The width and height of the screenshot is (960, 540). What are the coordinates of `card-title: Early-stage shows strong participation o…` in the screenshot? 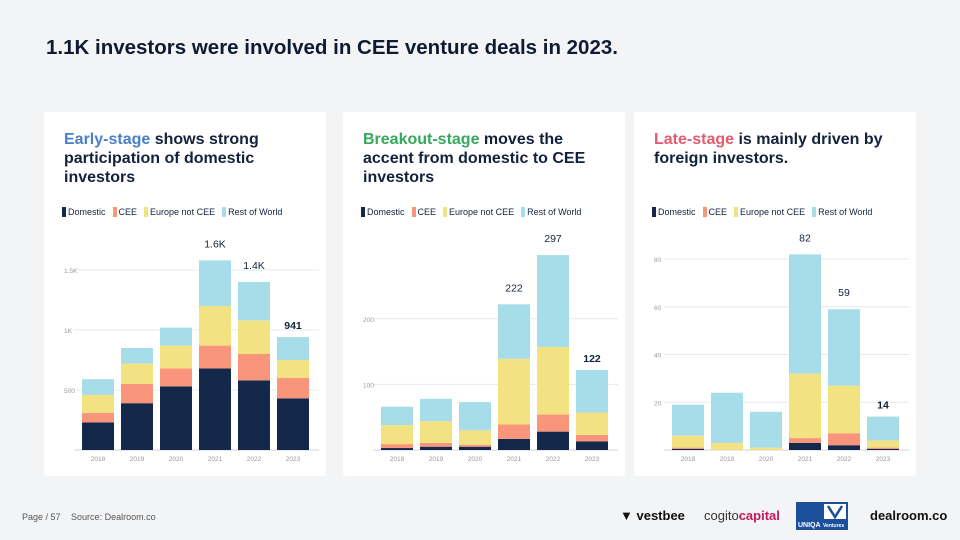 It's located at (189, 158).